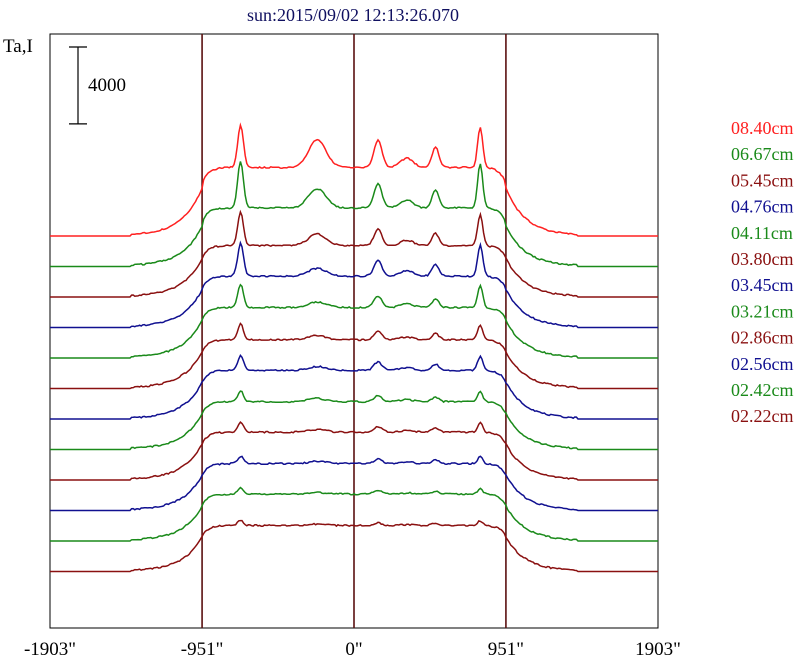 Image resolution: width=807 pixels, height=662 pixels. What do you see at coordinates (354, 321) in the screenshot?
I see `series-line-04.11cm` at bounding box center [354, 321].